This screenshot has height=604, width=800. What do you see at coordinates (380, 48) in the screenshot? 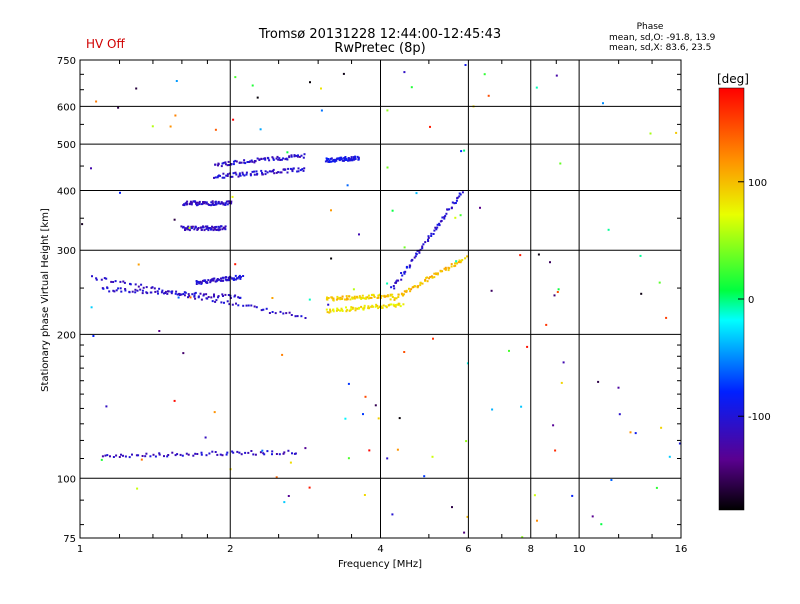
I see `chart-subtitle: RwPretec (8p)` at bounding box center [380, 48].